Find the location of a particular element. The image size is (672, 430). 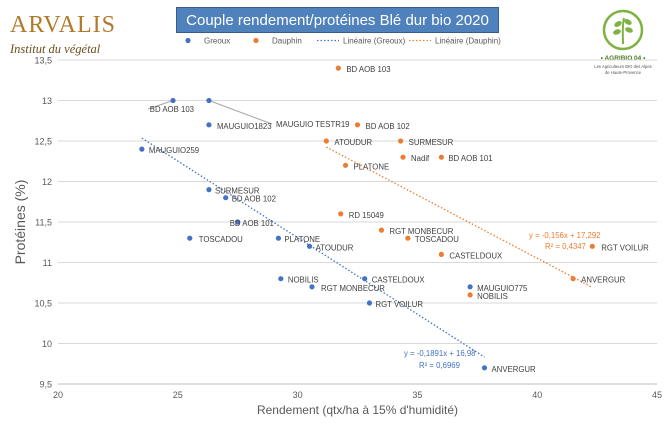

trendline-r2: R² = 0,6969 is located at coordinates (439, 365).